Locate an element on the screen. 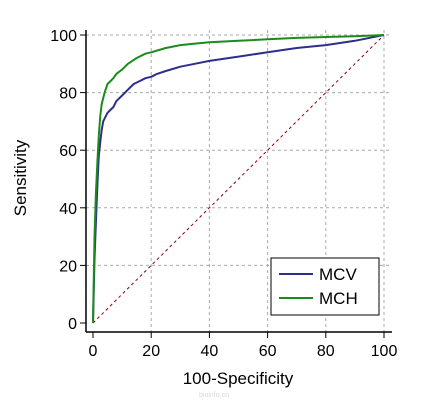 This screenshot has height=400, width=423. x-tick-label-4: 80 is located at coordinates (326, 351).